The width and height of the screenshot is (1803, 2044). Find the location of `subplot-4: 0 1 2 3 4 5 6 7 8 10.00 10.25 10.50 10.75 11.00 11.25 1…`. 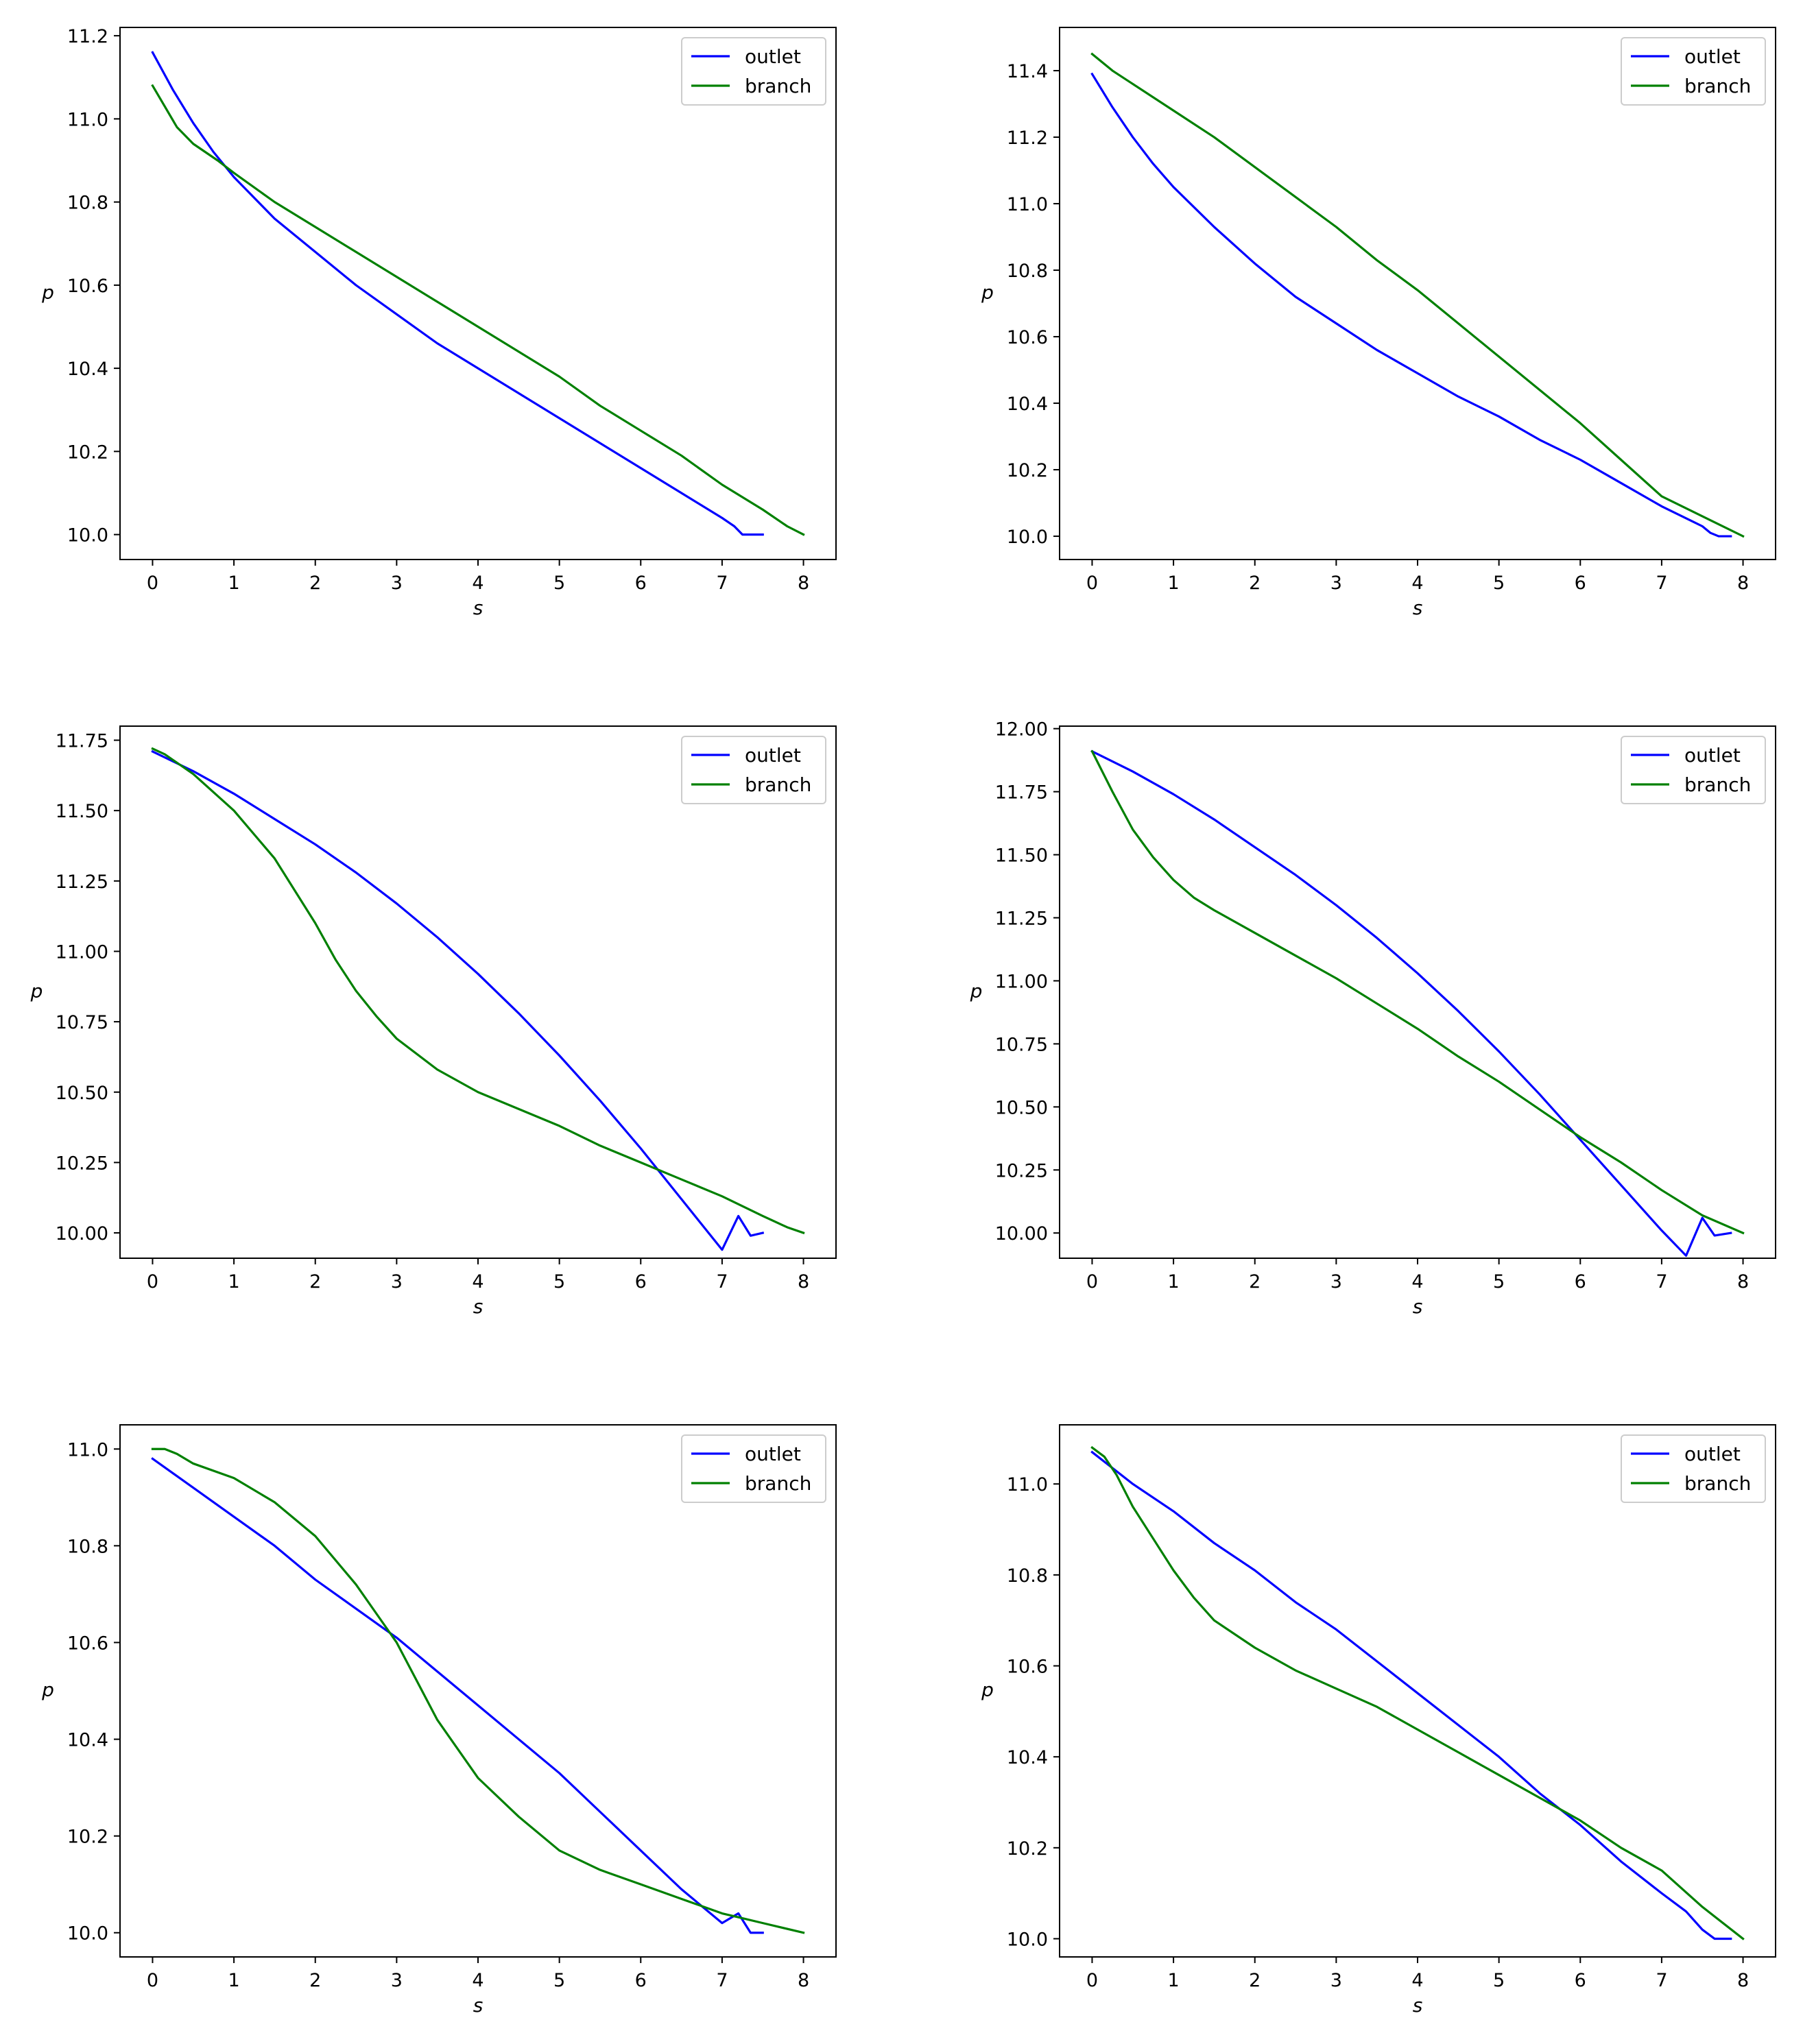

subplot-4: 0 1 2 3 4 5 6 7 8 10.00 10.25 10.50 10.75 11.00 11.25 1… is located at coordinates (1373, 1018).